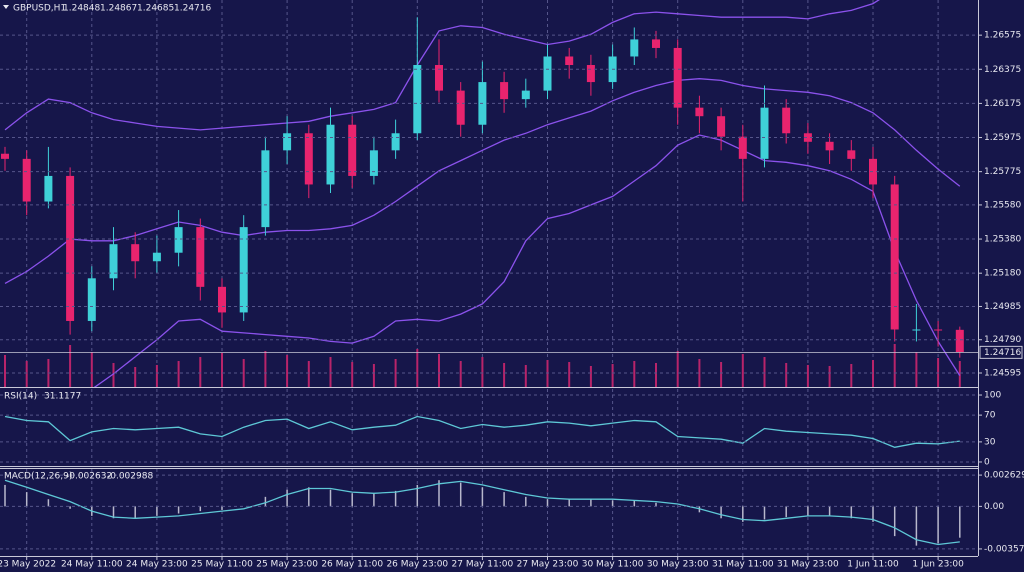 The image size is (1024, 572). Describe the element at coordinates (613, 565) in the screenshot. I see `x-tick-label: 30 May 11:00` at that location.